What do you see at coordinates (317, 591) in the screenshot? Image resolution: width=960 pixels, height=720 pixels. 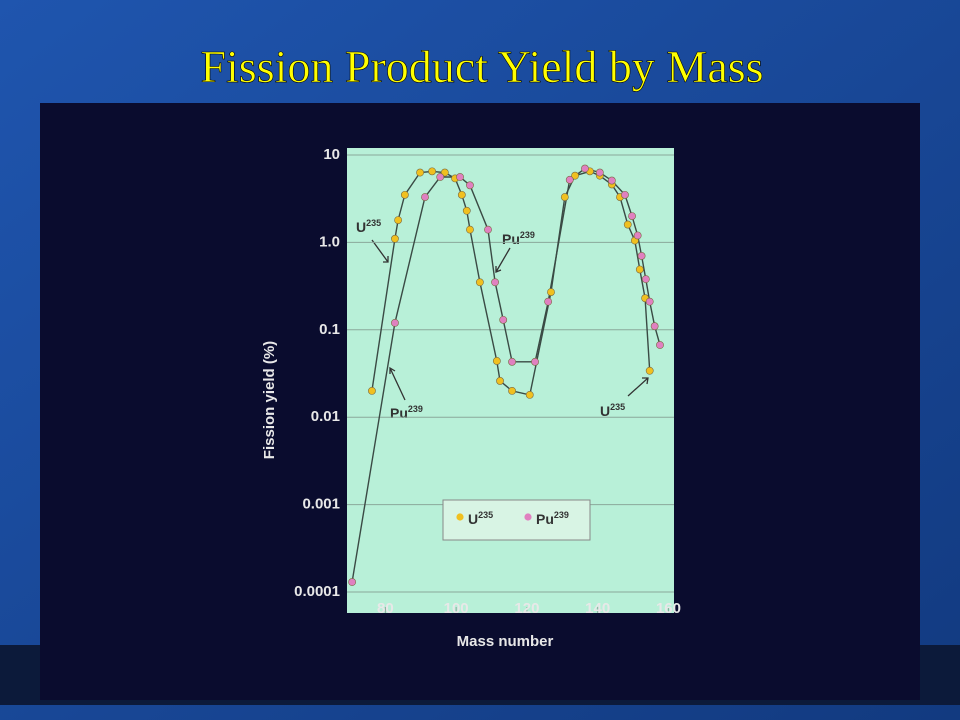 I see `y-tick-label: 0.0001` at bounding box center [317, 591].